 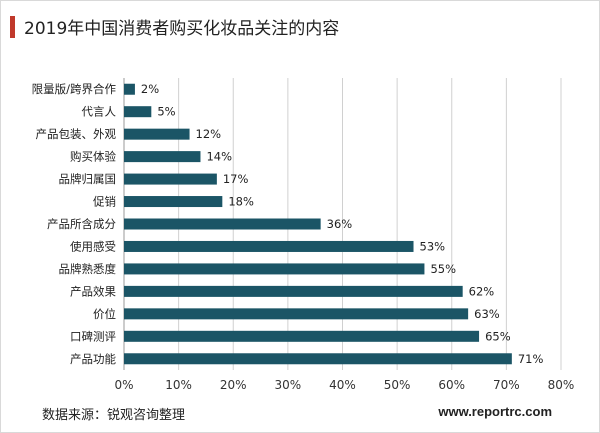 I want to click on data-label: 62%, so click(x=482, y=291).